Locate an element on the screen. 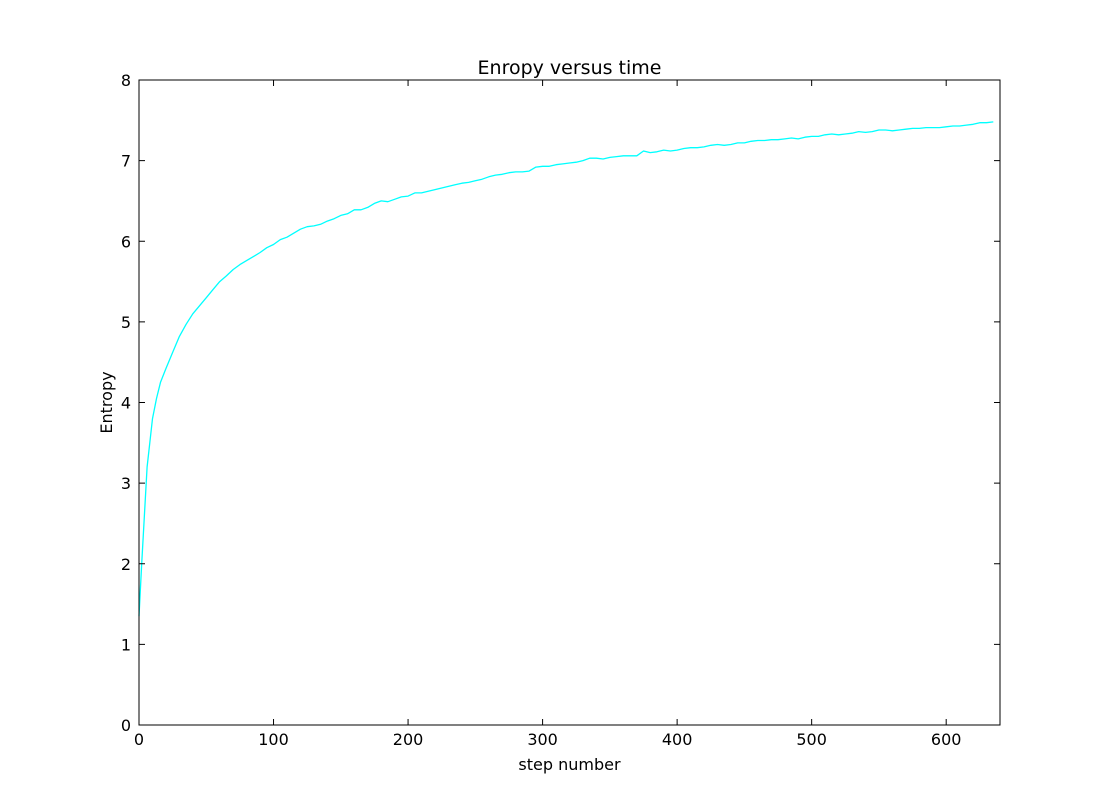  y-tick-label: 3 is located at coordinates (126, 483).